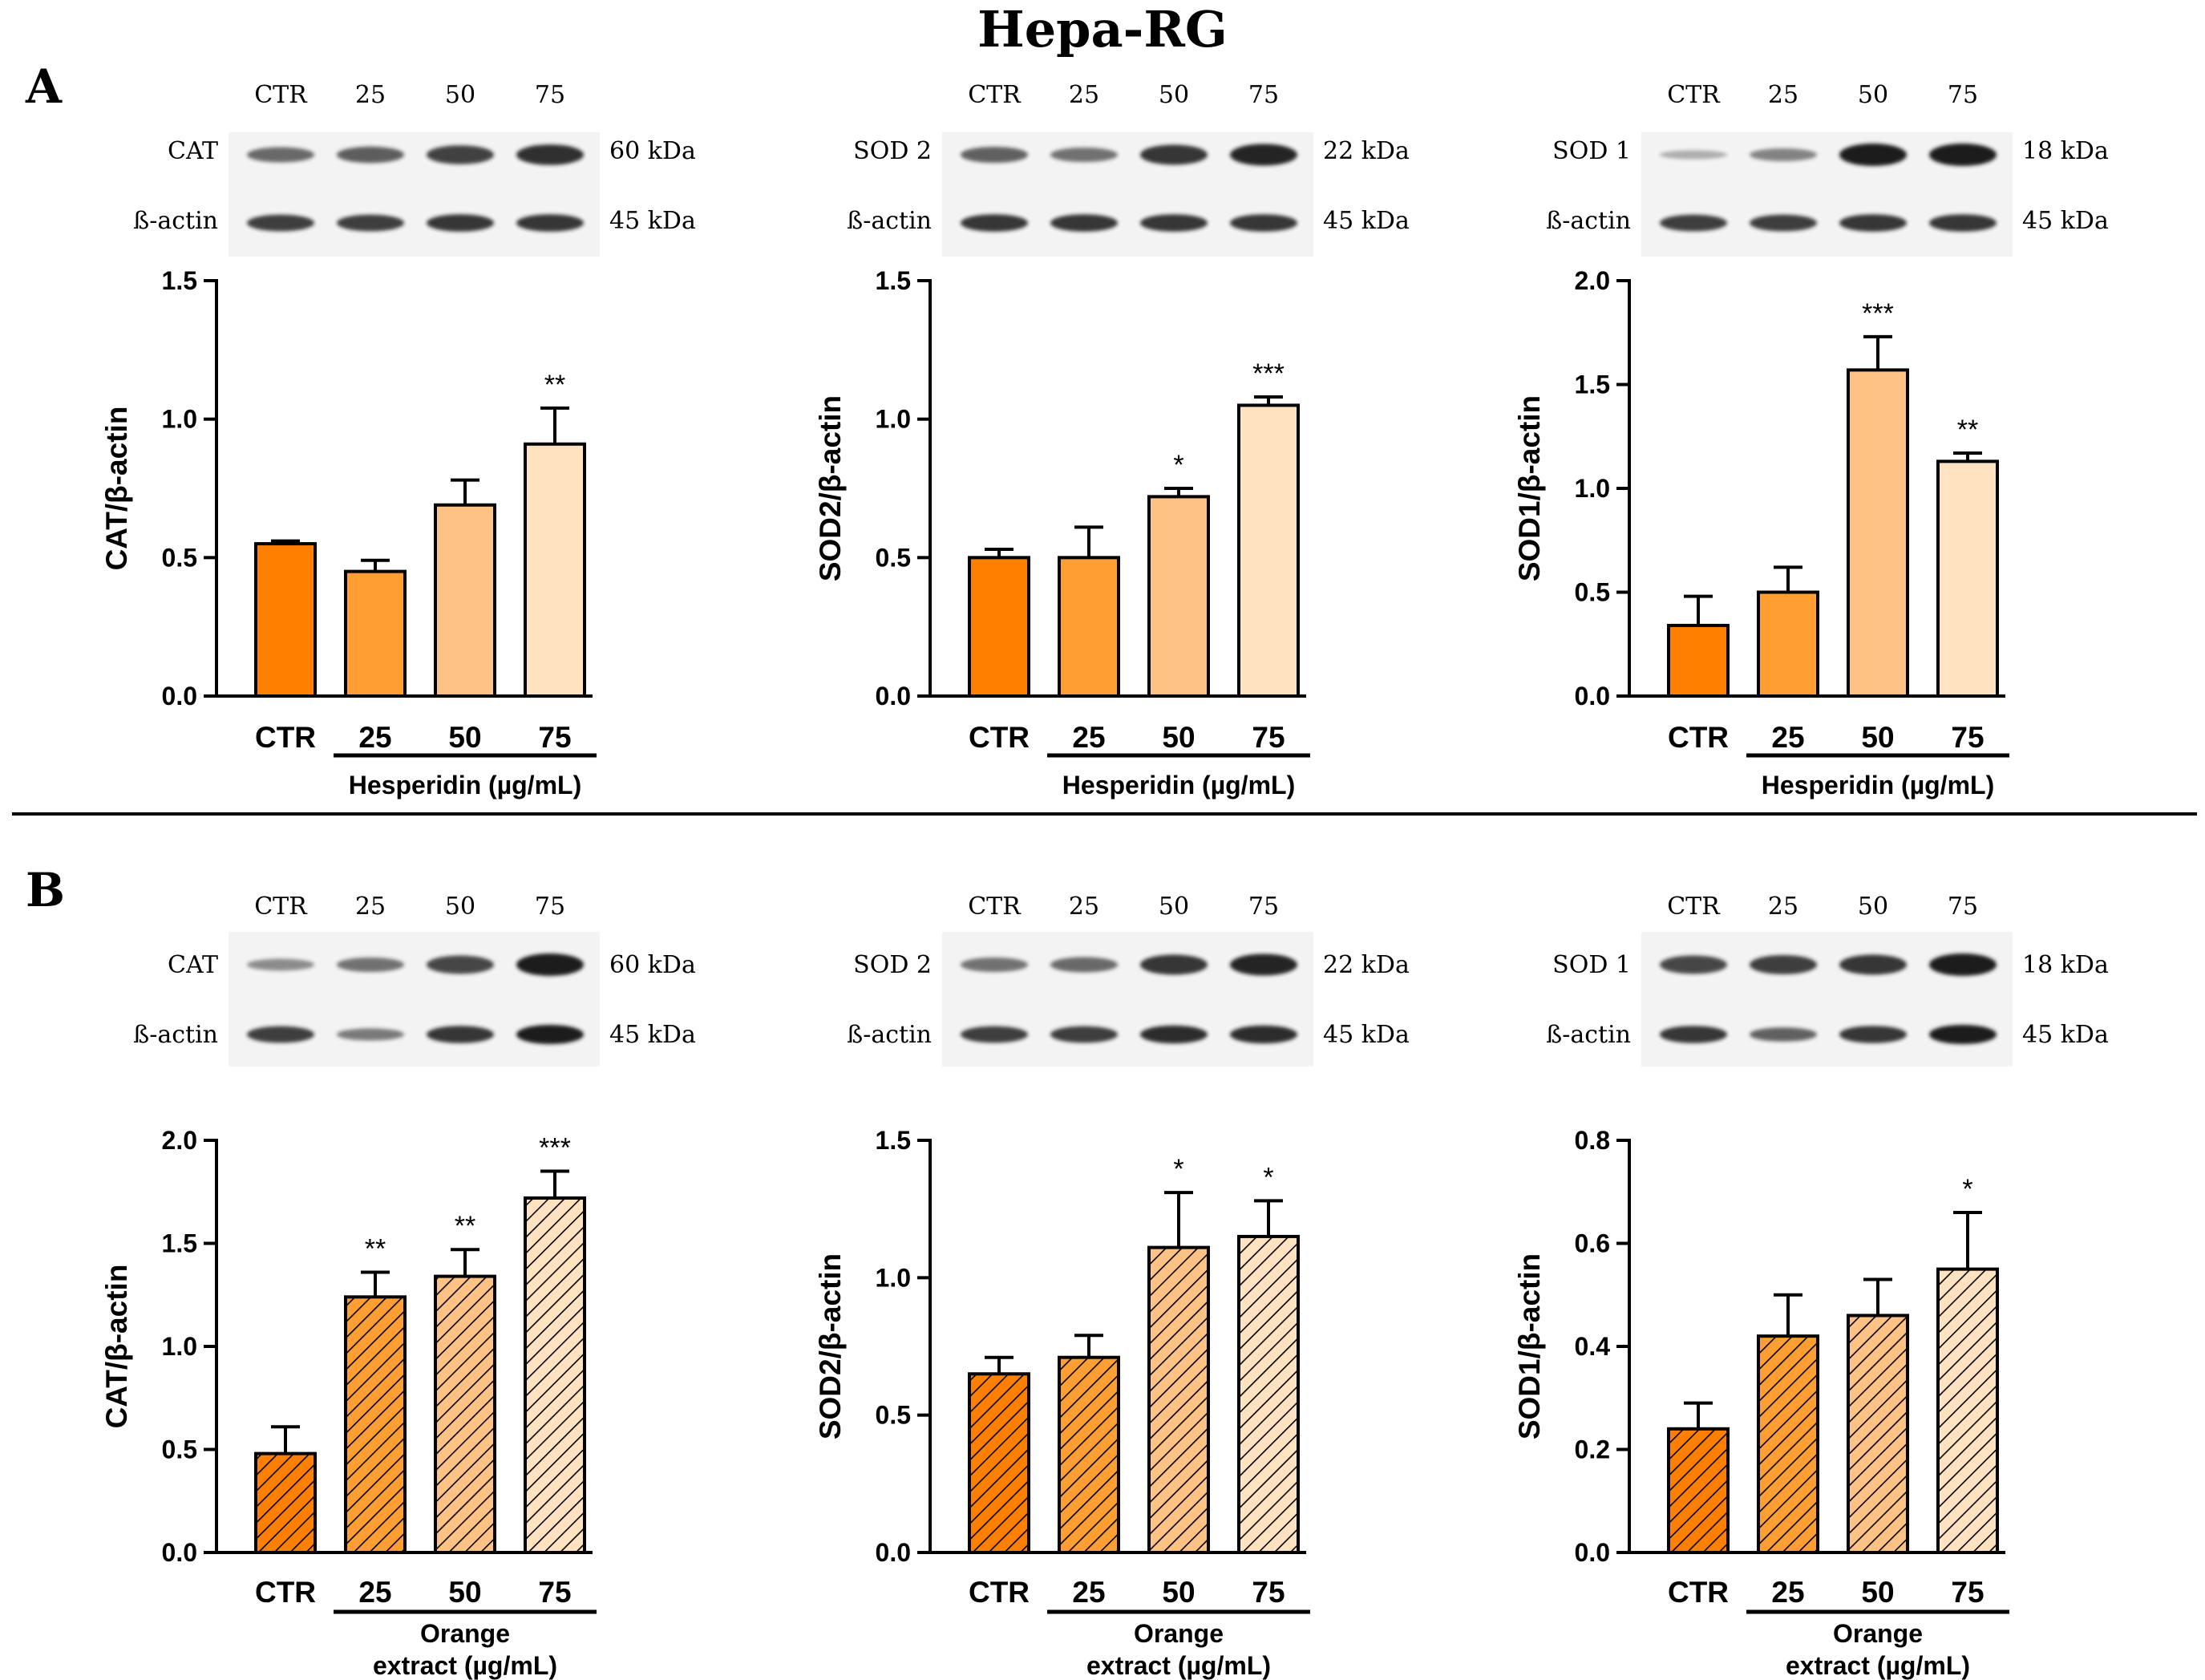  I want to click on panel-b-3-western-blot: CTR 25 50 75 SOD 1 ß-actin 18 kDa 45 kDa, so click(1827, 980).